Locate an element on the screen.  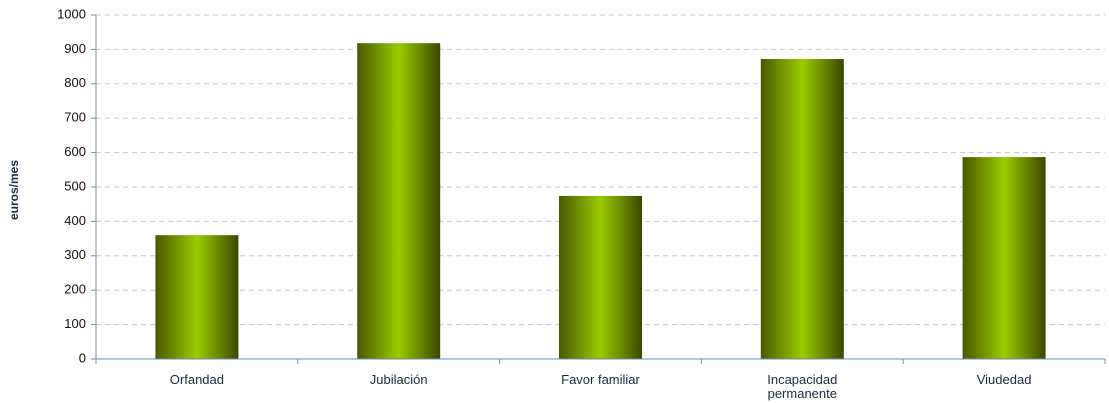
y-axis-label: euros/mes is located at coordinates (14, 190).